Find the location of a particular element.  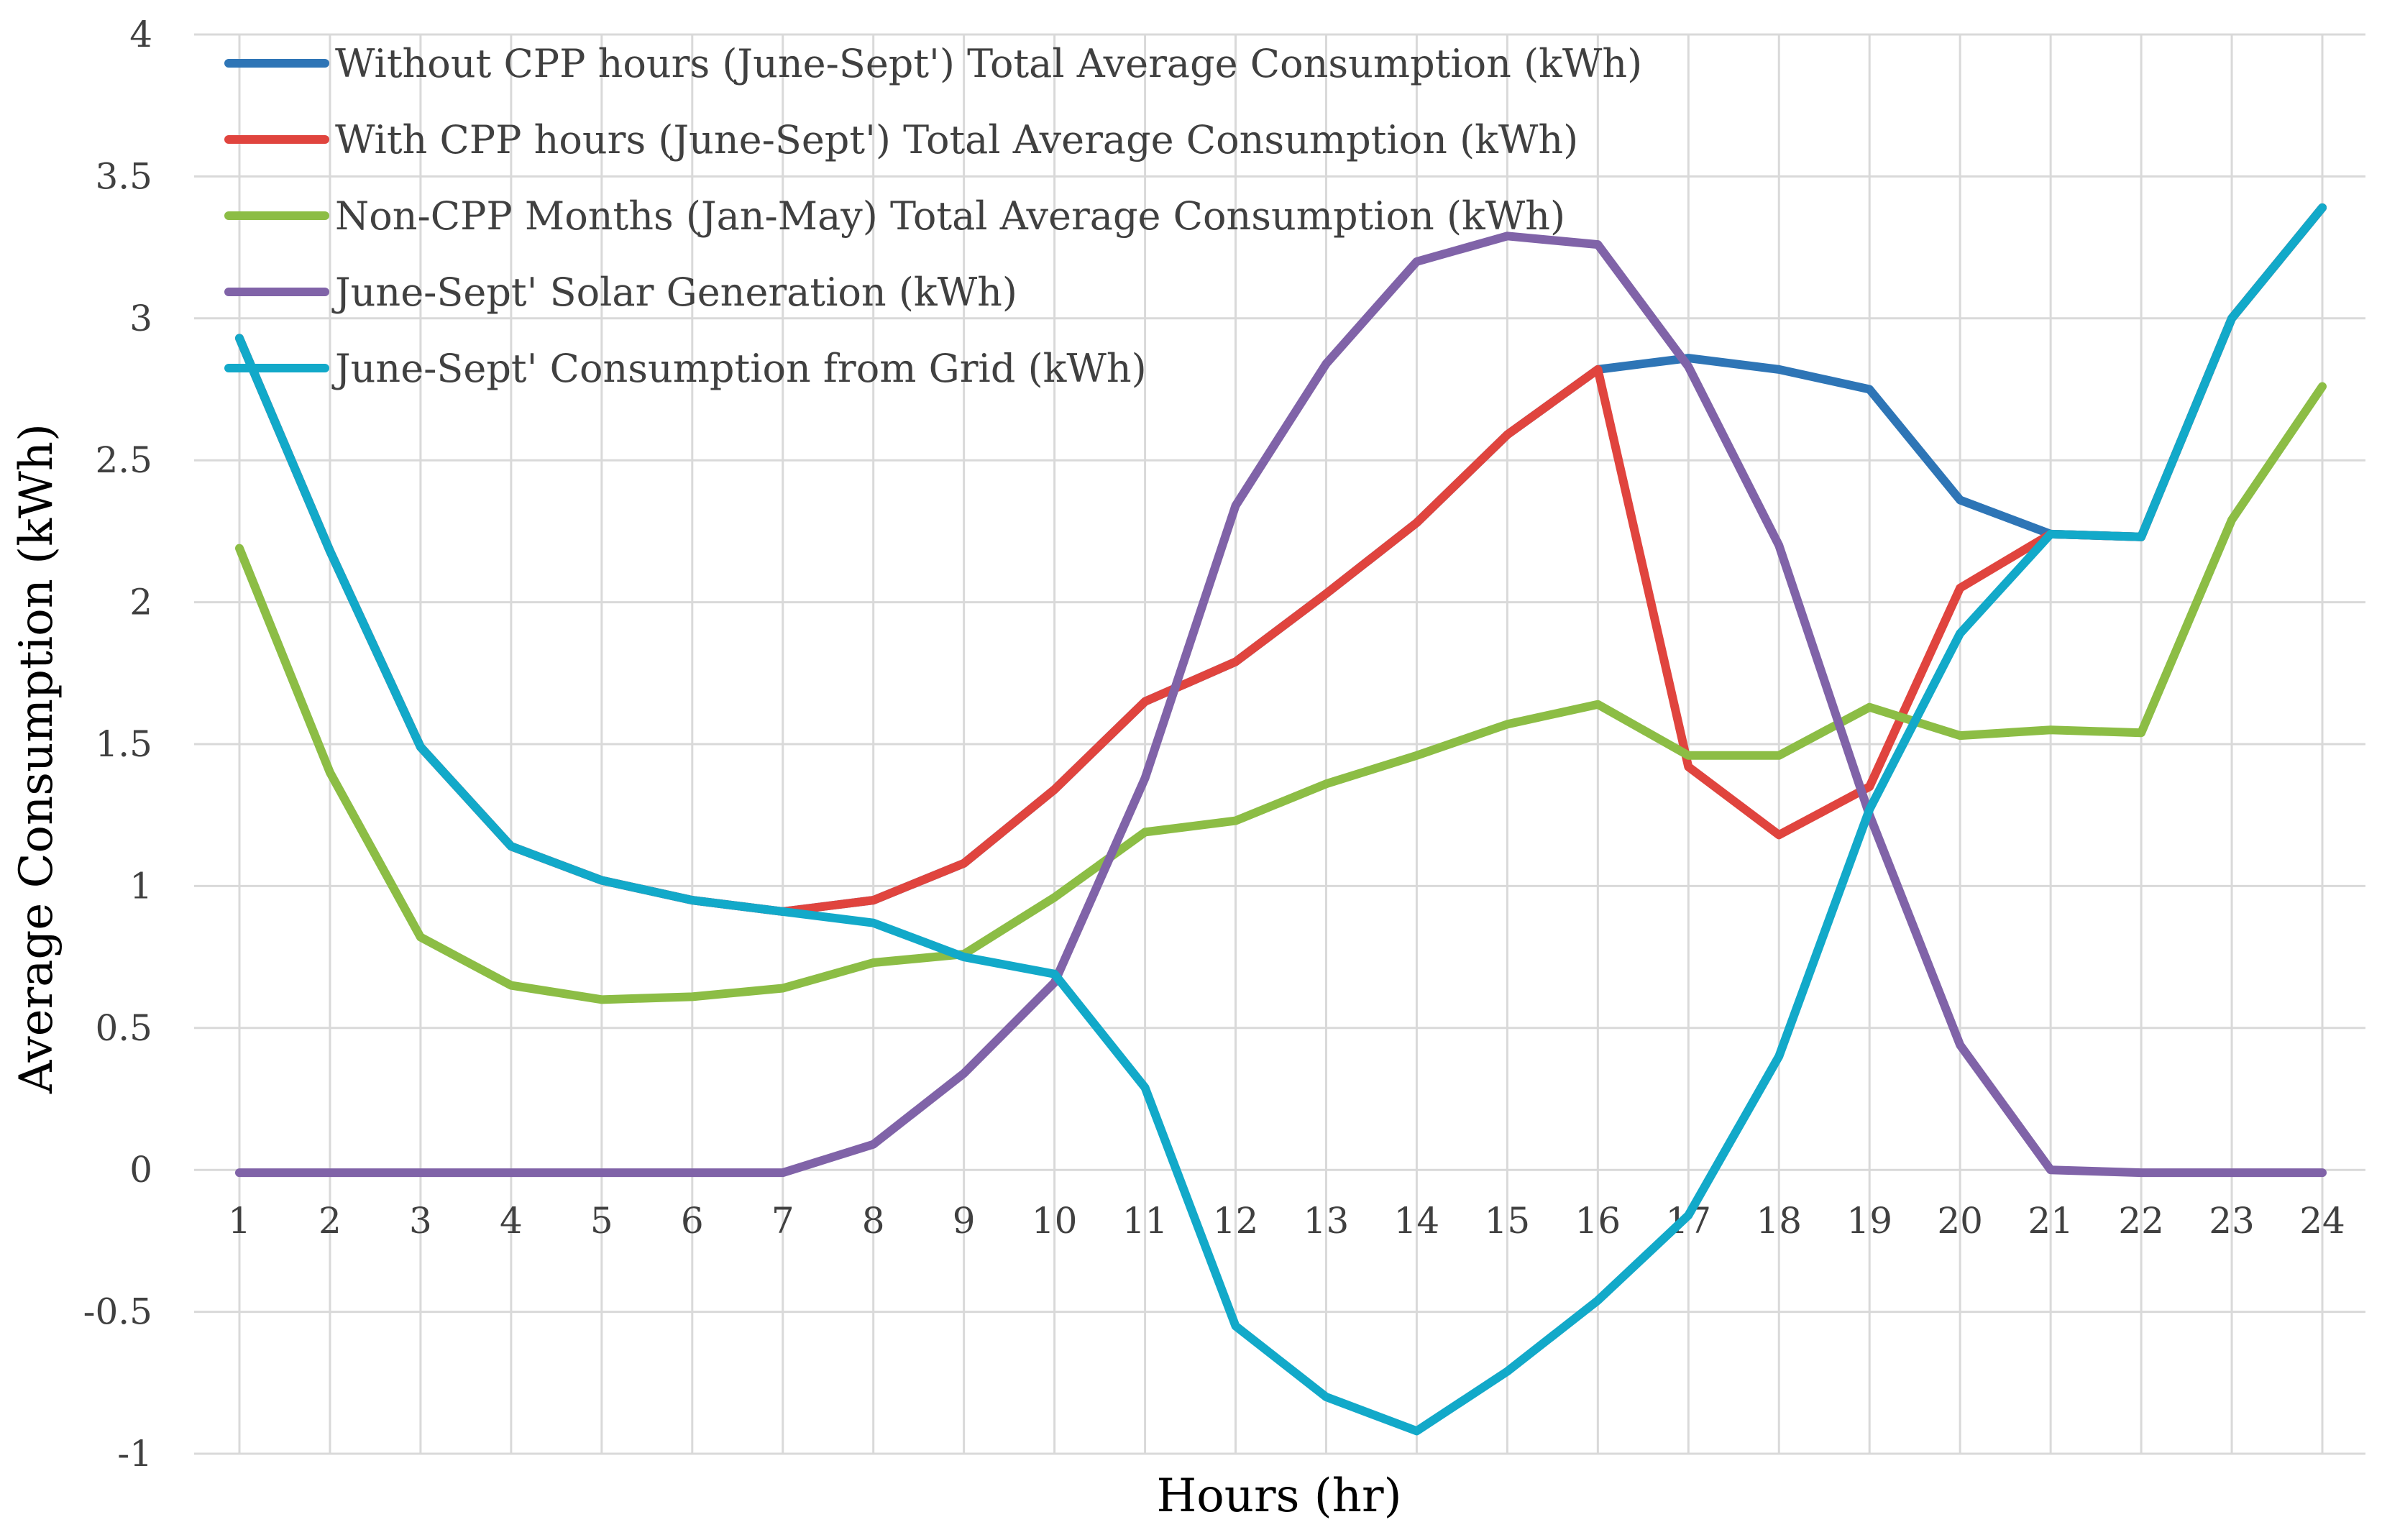

y-tick-label: 0 is located at coordinates (140, 1170).